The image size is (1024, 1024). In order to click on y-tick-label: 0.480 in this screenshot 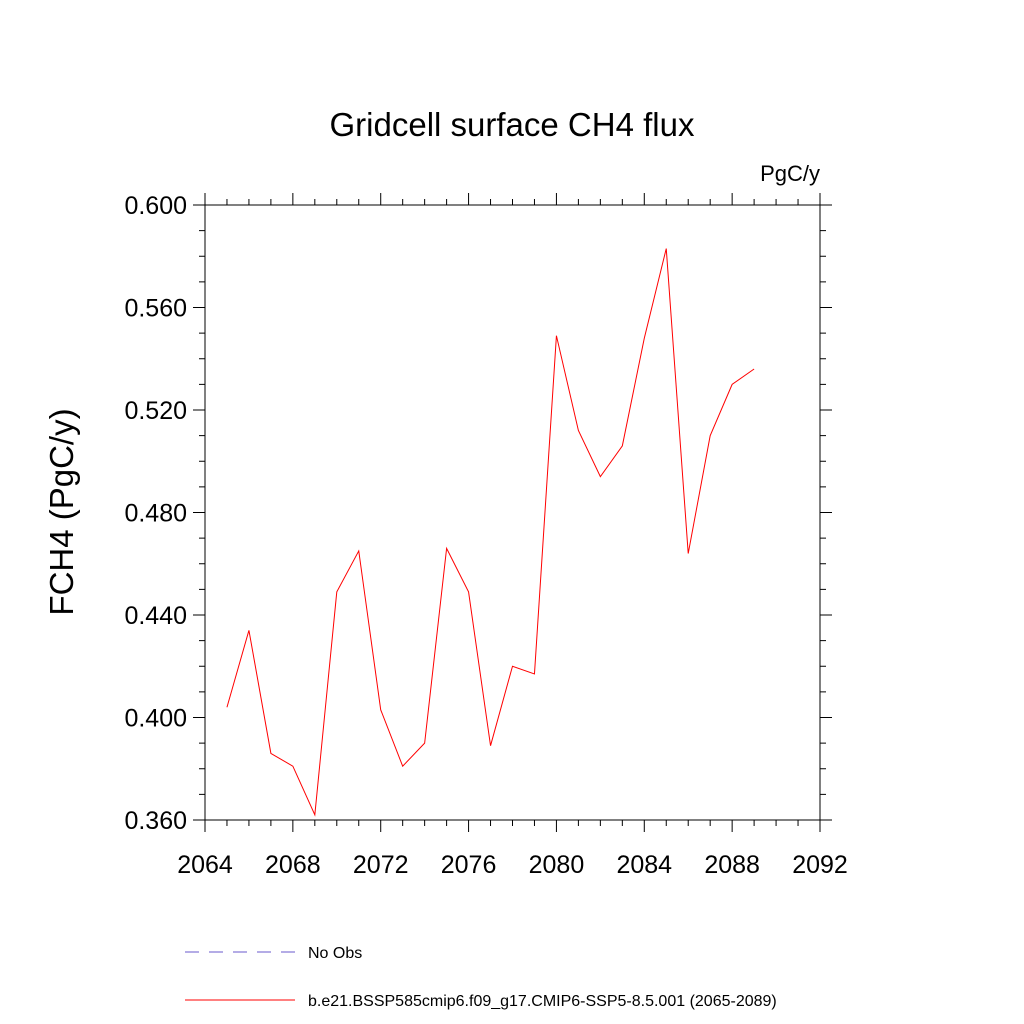, I will do `click(155, 514)`.